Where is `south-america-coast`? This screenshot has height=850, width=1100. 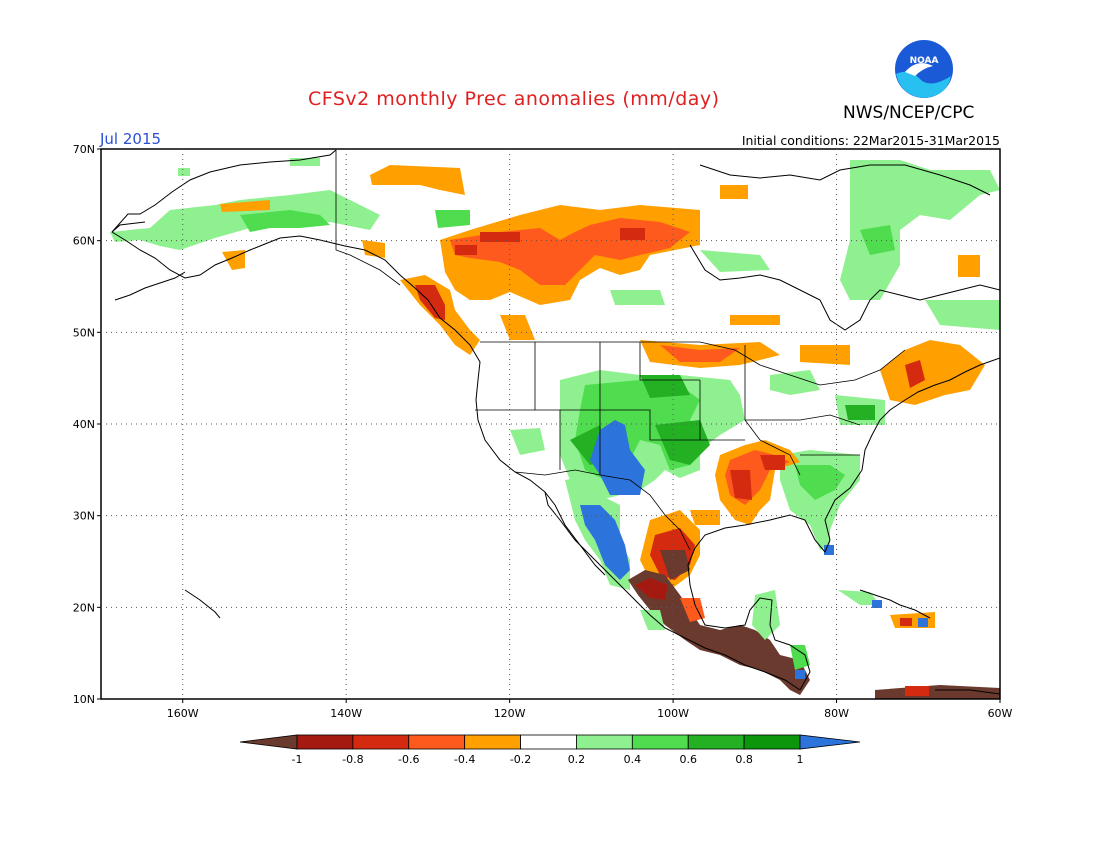
south-america-coast is located at coordinates (967, 692).